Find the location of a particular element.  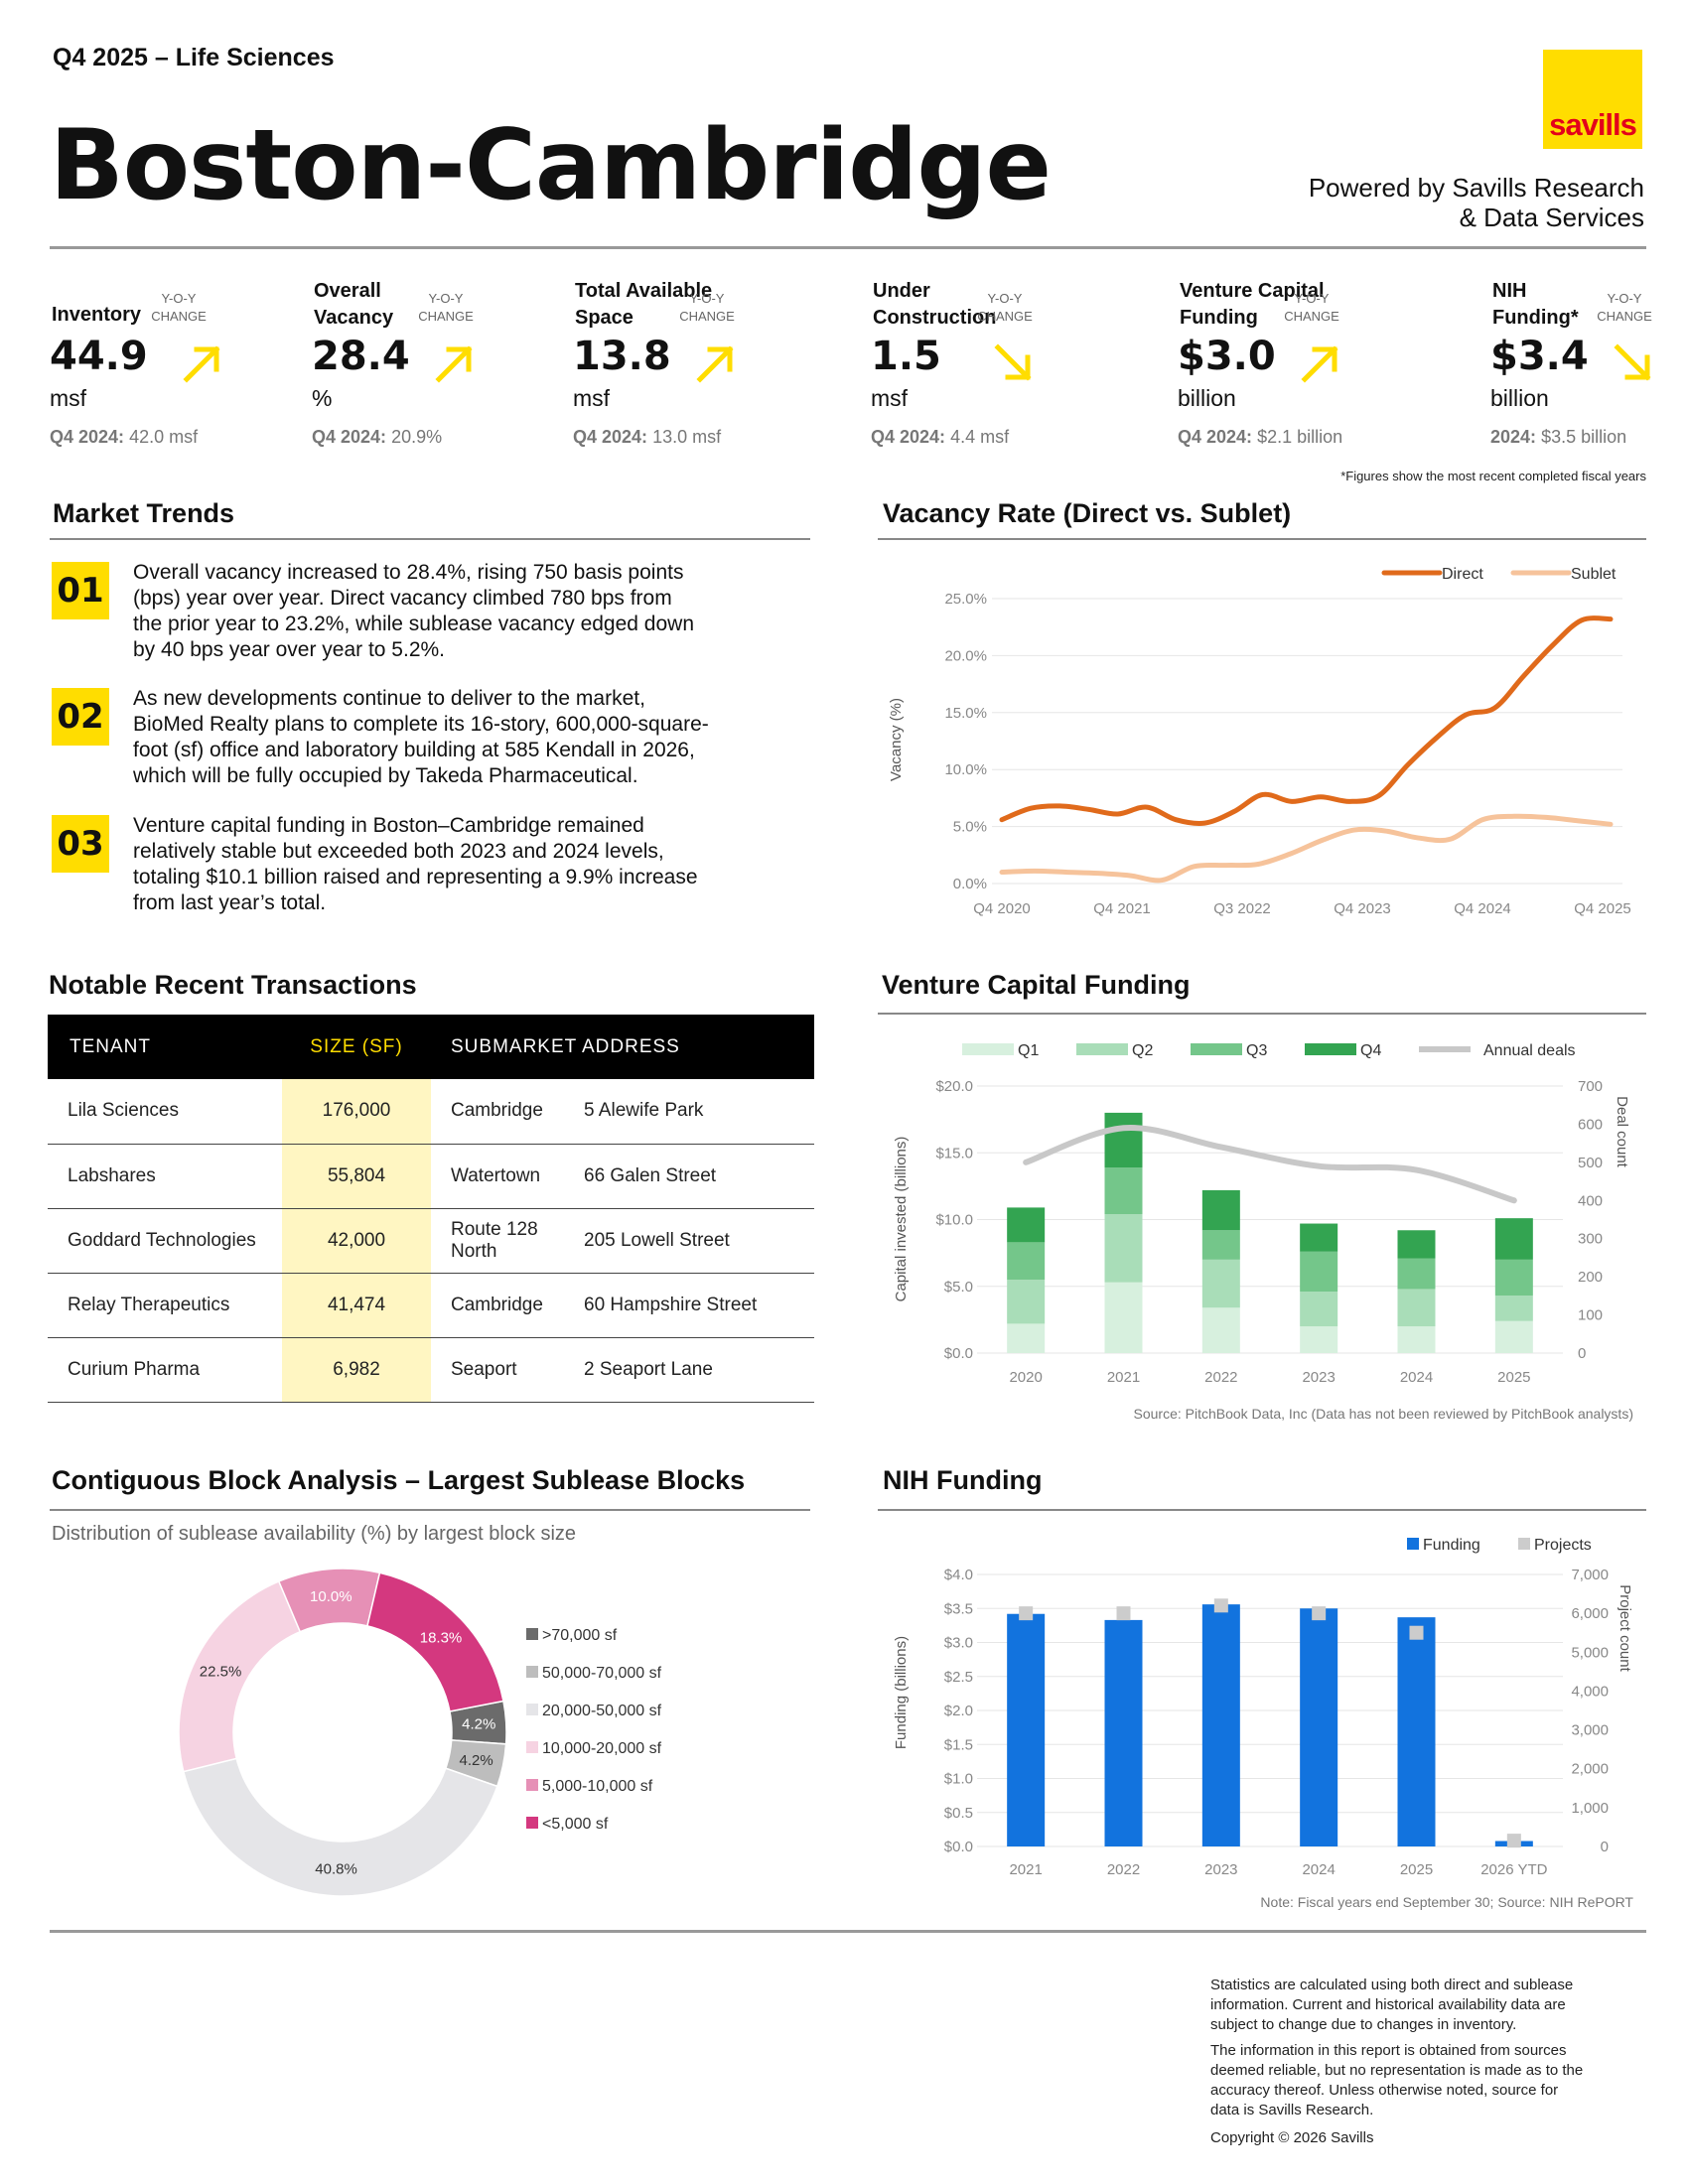

legend-label: Sublet is located at coordinates (1594, 574).